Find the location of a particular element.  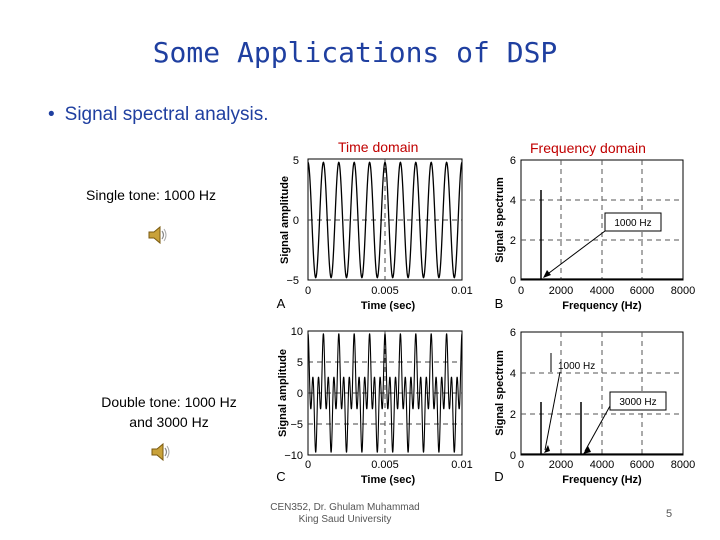

double-tone-label-line-1: Double tone: 1000 Hz is located at coordinates (169, 402).